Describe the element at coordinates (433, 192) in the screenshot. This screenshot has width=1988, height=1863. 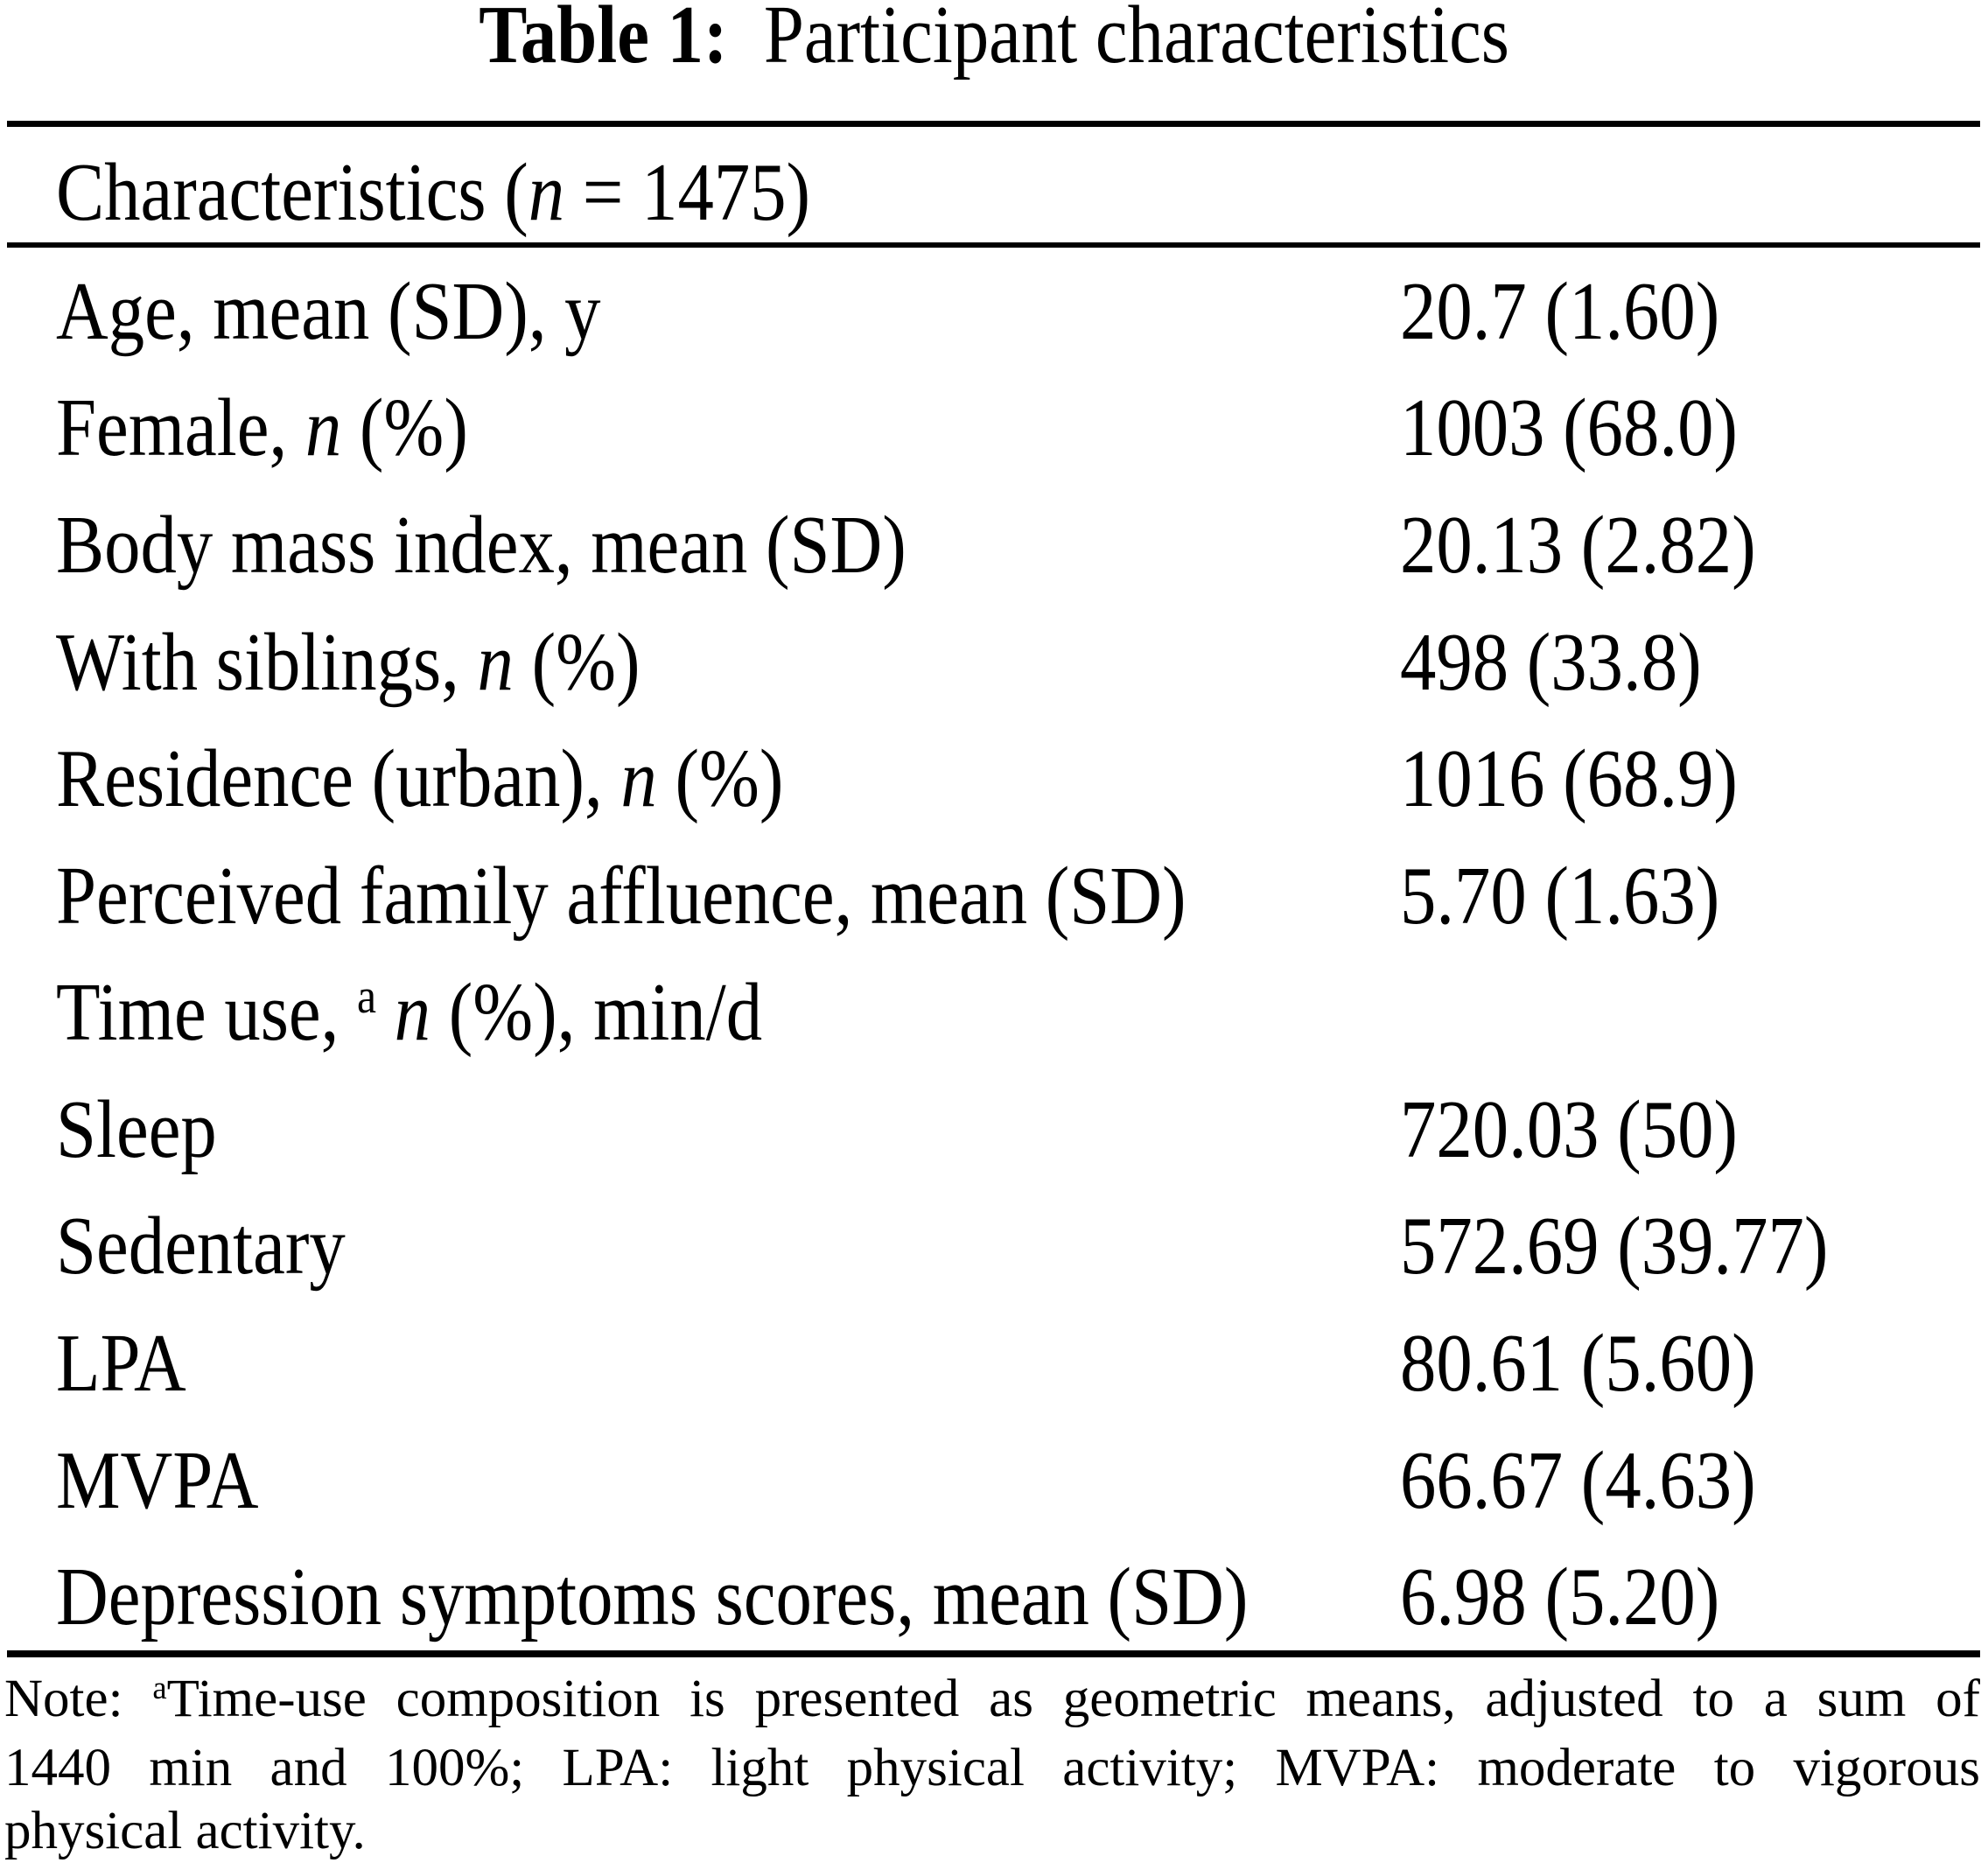
I see `table-header-text: Characteristics (n = 1475)` at that location.